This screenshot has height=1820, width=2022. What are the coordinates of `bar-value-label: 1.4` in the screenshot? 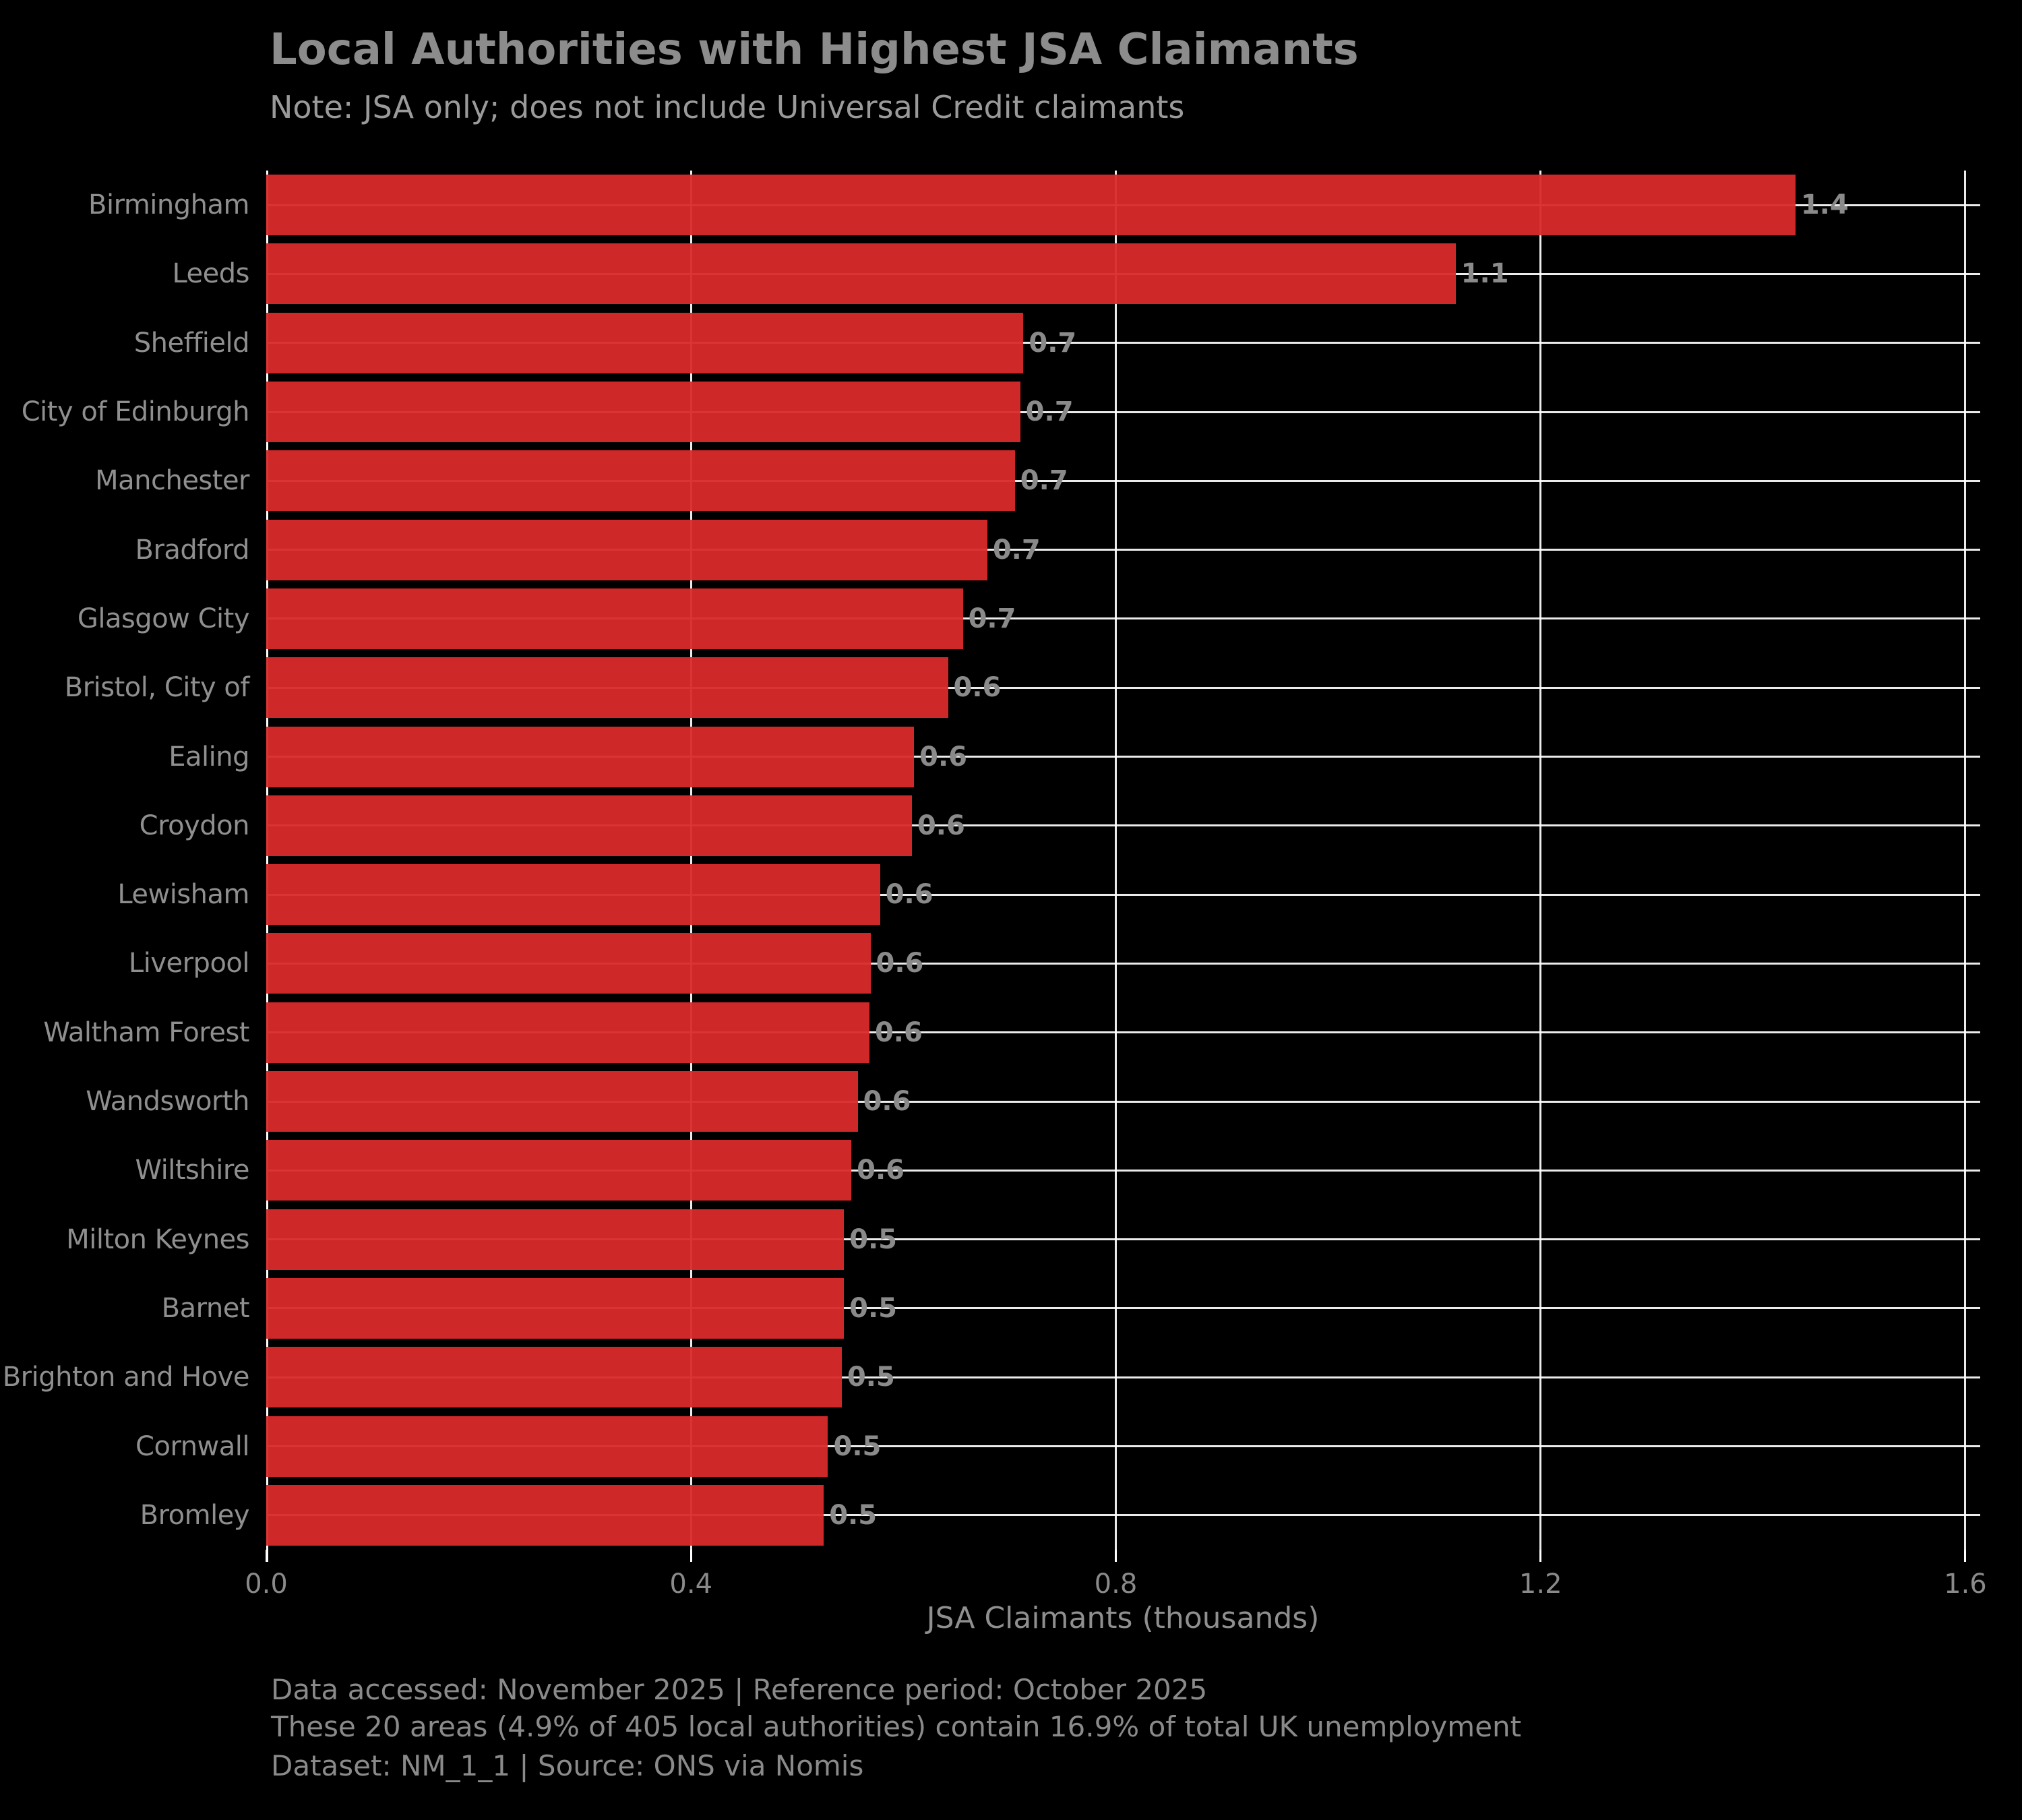 It's located at (1824, 205).